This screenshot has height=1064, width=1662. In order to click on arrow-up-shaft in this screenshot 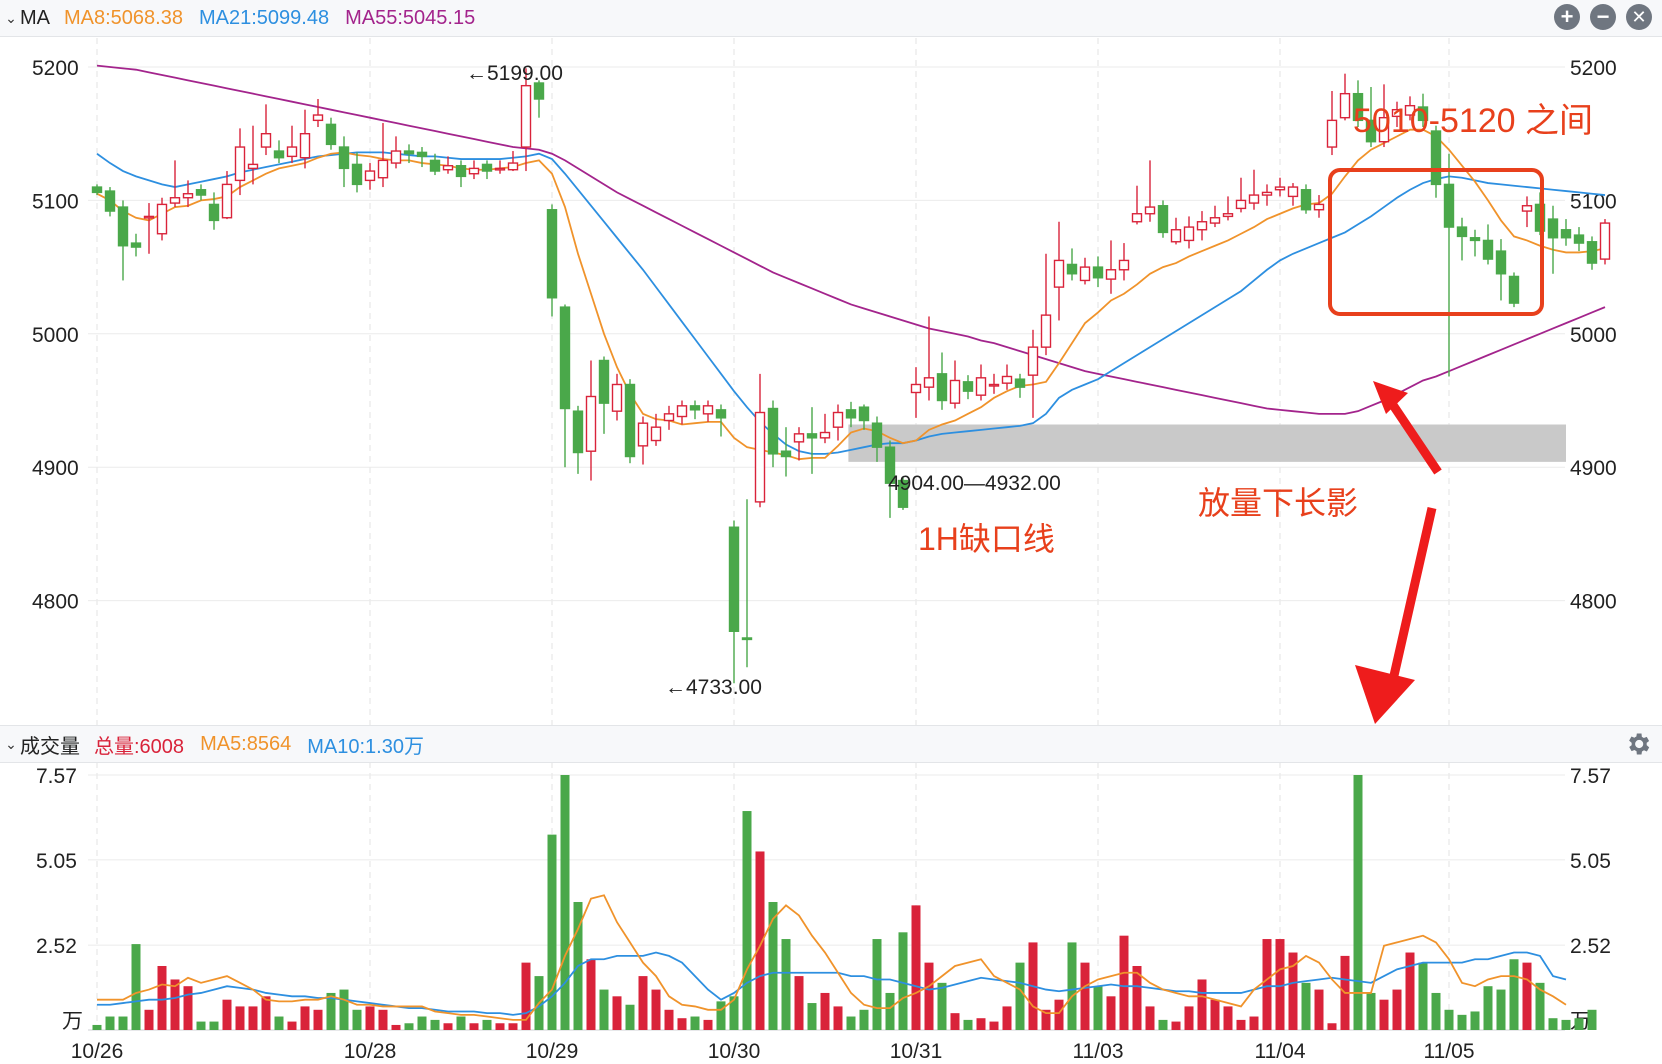, I will do `click(1414, 437)`.